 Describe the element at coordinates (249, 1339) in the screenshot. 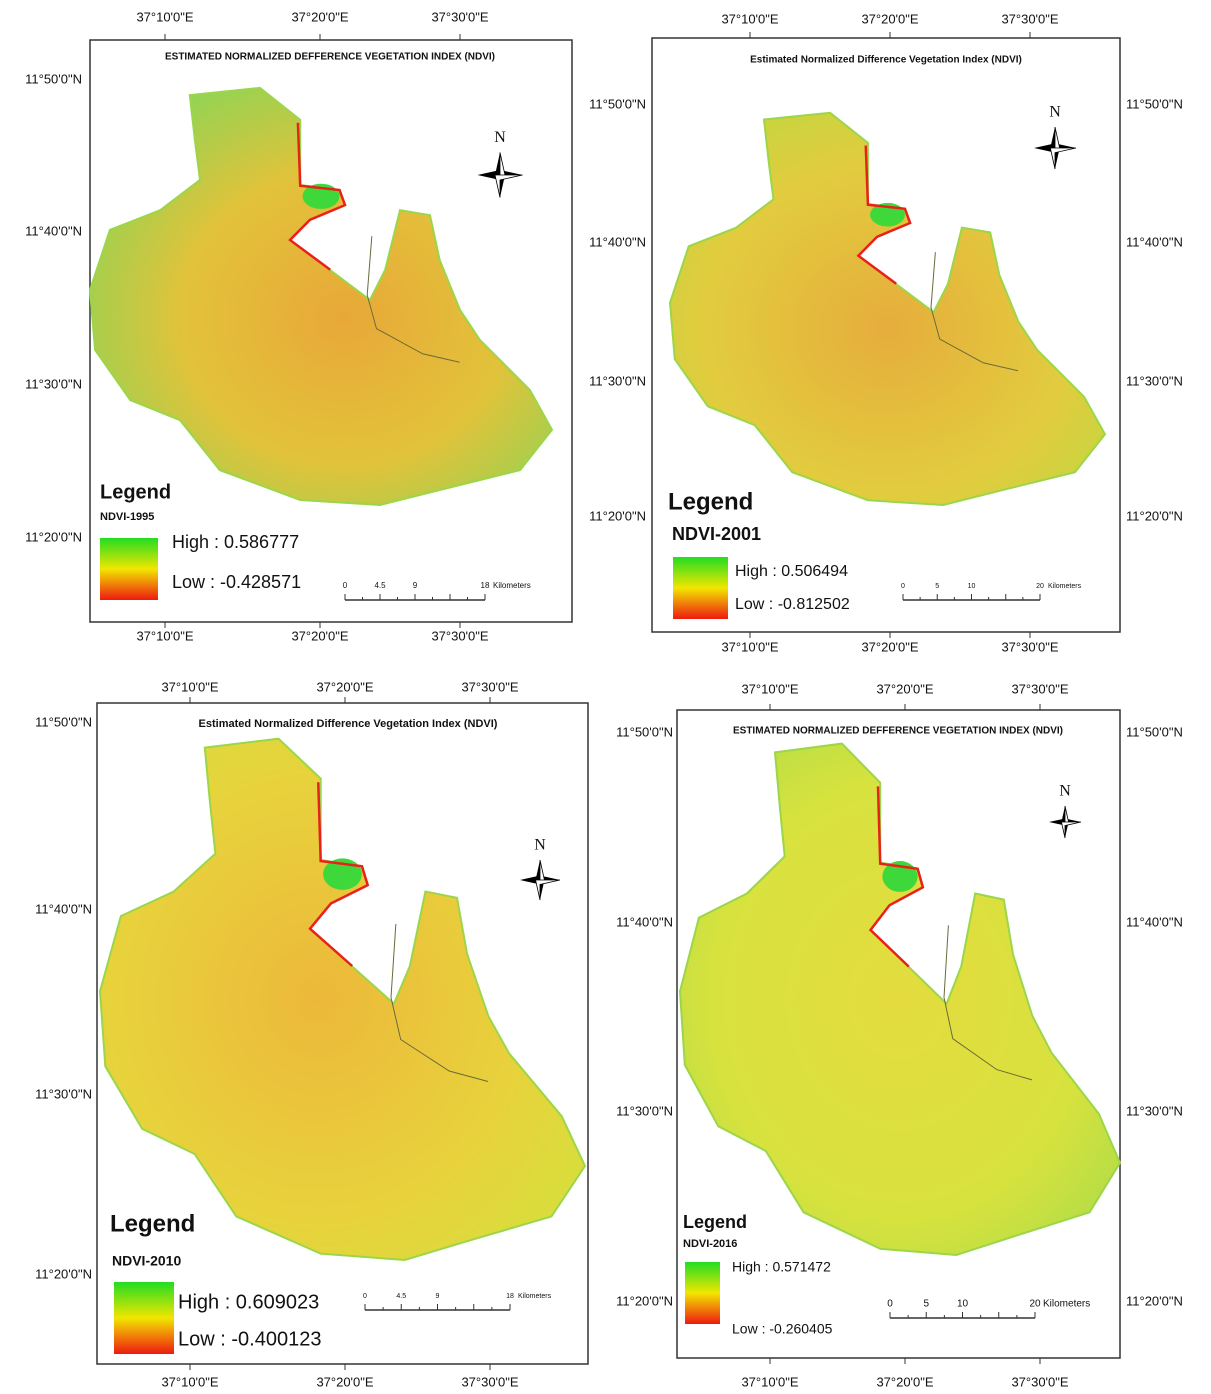

I see `legend-low: Low : -0.400123` at that location.